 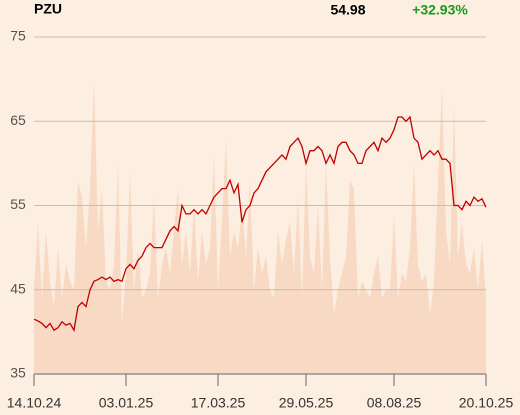 What do you see at coordinates (126, 403) in the screenshot?
I see `x-tick-label: 03.01.25` at bounding box center [126, 403].